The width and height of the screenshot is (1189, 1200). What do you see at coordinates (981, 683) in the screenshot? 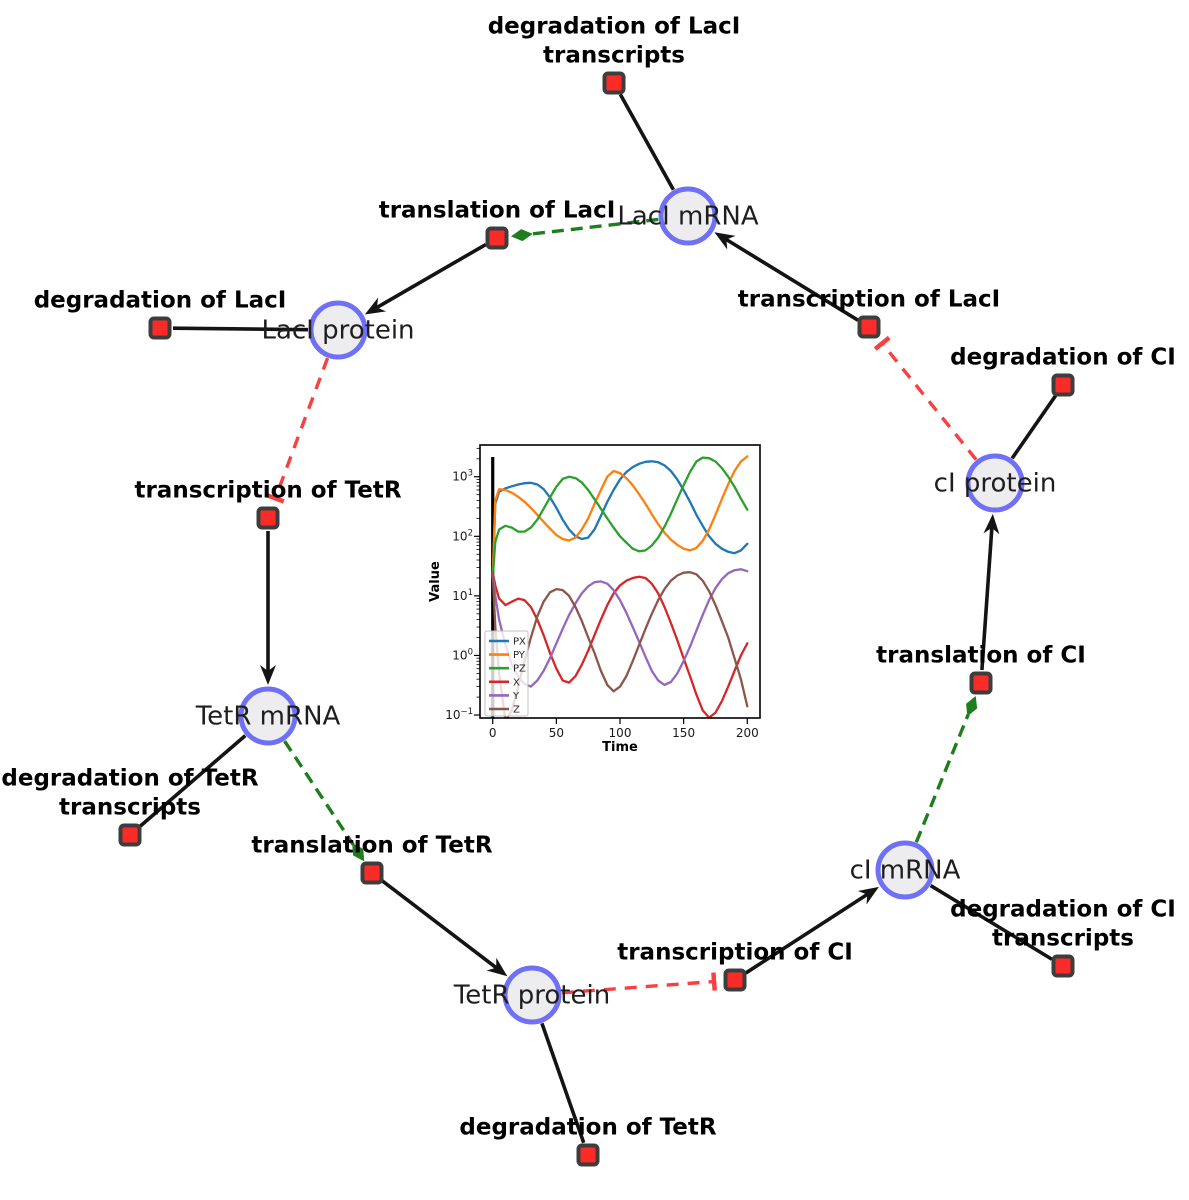
I see `reaction-node-translation-ci` at bounding box center [981, 683].